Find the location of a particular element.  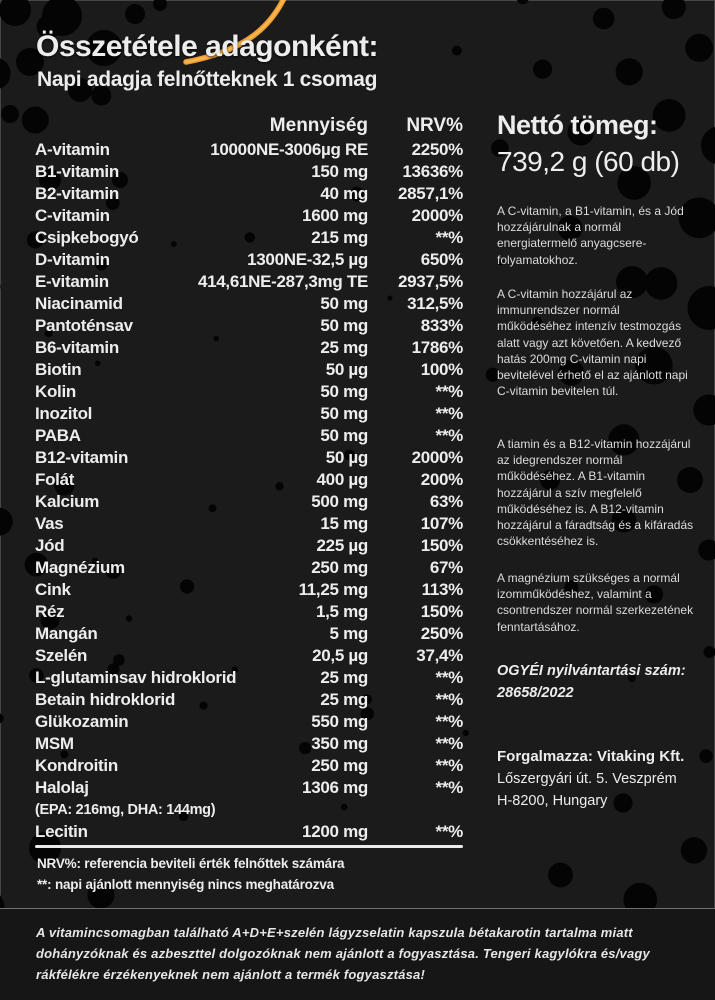

ingredient-name: B6-vitamin is located at coordinates (77, 347).